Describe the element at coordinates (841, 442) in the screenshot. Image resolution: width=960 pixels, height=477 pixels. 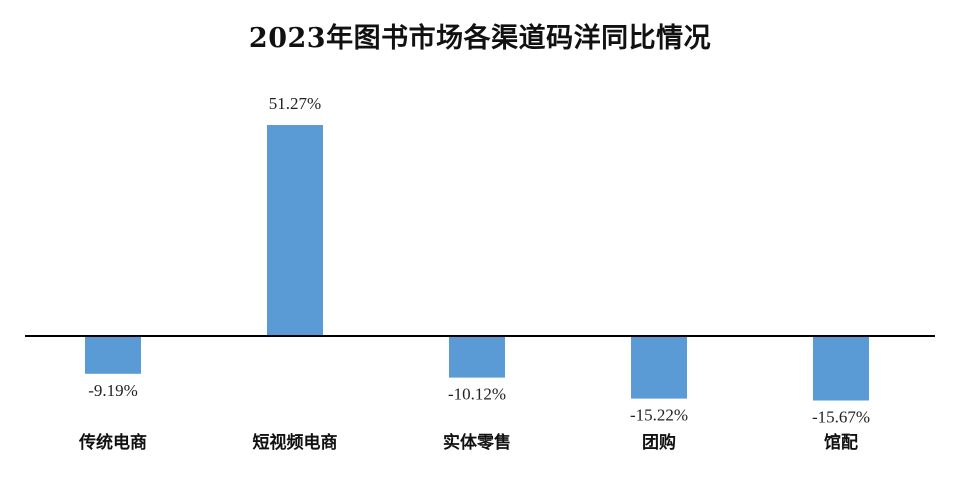
I see `category-label-4: 馆配` at that location.